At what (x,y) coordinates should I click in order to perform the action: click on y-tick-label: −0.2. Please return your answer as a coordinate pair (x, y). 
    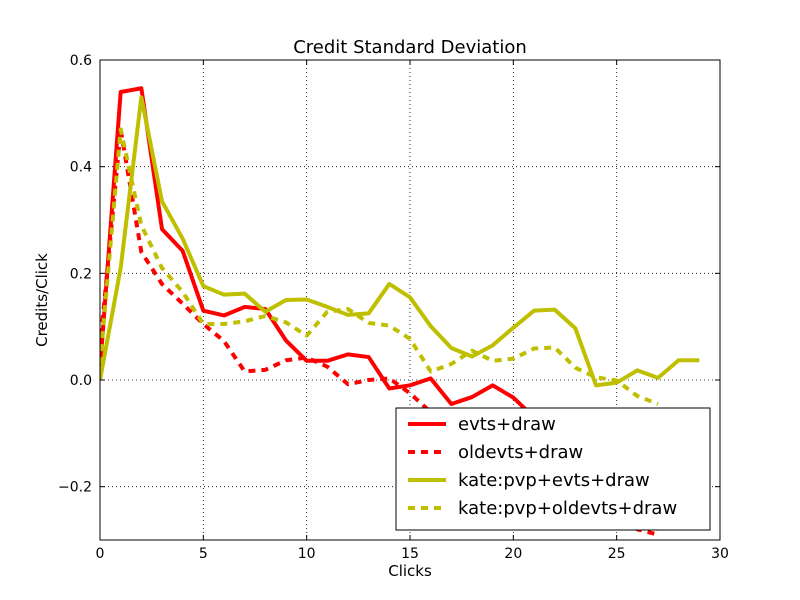
    Looking at the image, I should click on (75, 488).